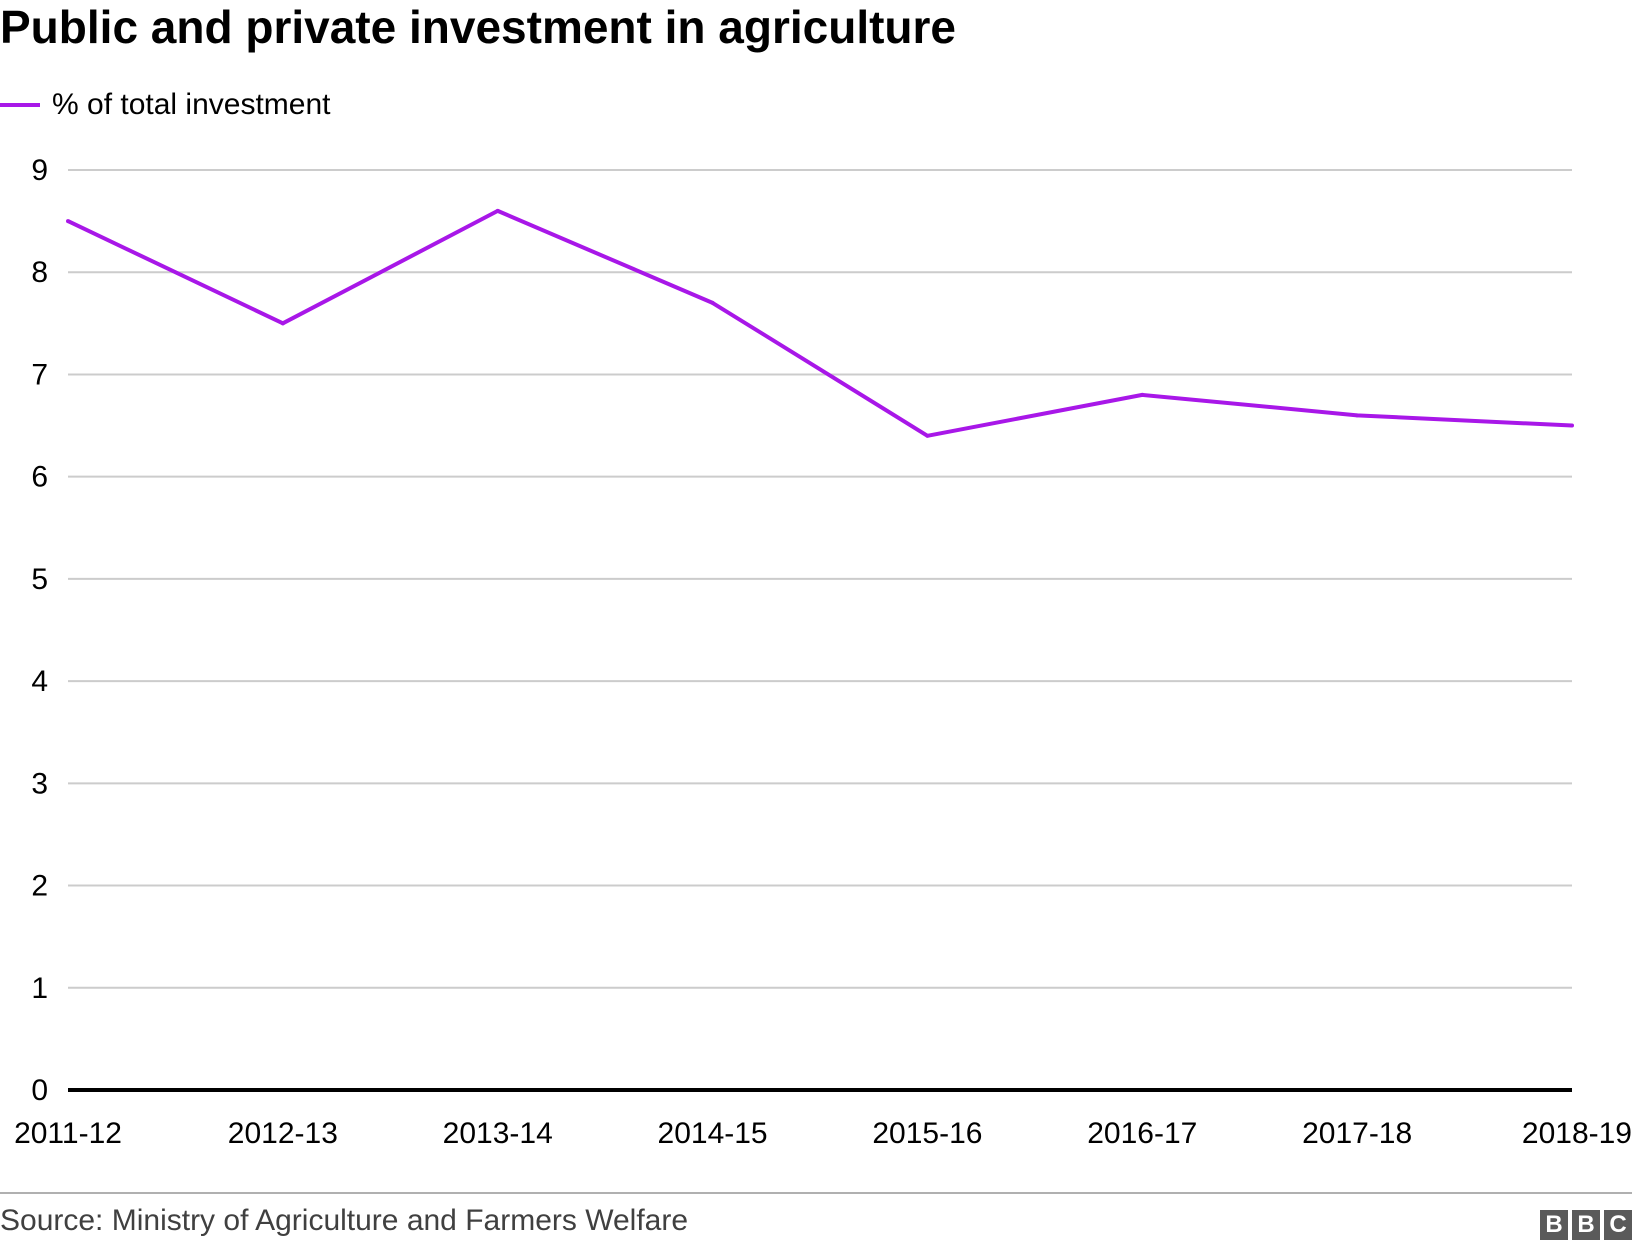 The height and width of the screenshot is (1250, 1632). What do you see at coordinates (39, 374) in the screenshot?
I see `y-tick-label: 7` at bounding box center [39, 374].